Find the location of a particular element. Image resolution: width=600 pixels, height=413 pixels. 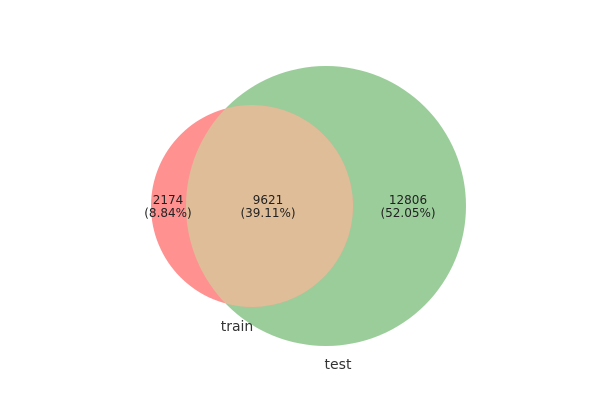

test-set-label: test is located at coordinates (338, 365).